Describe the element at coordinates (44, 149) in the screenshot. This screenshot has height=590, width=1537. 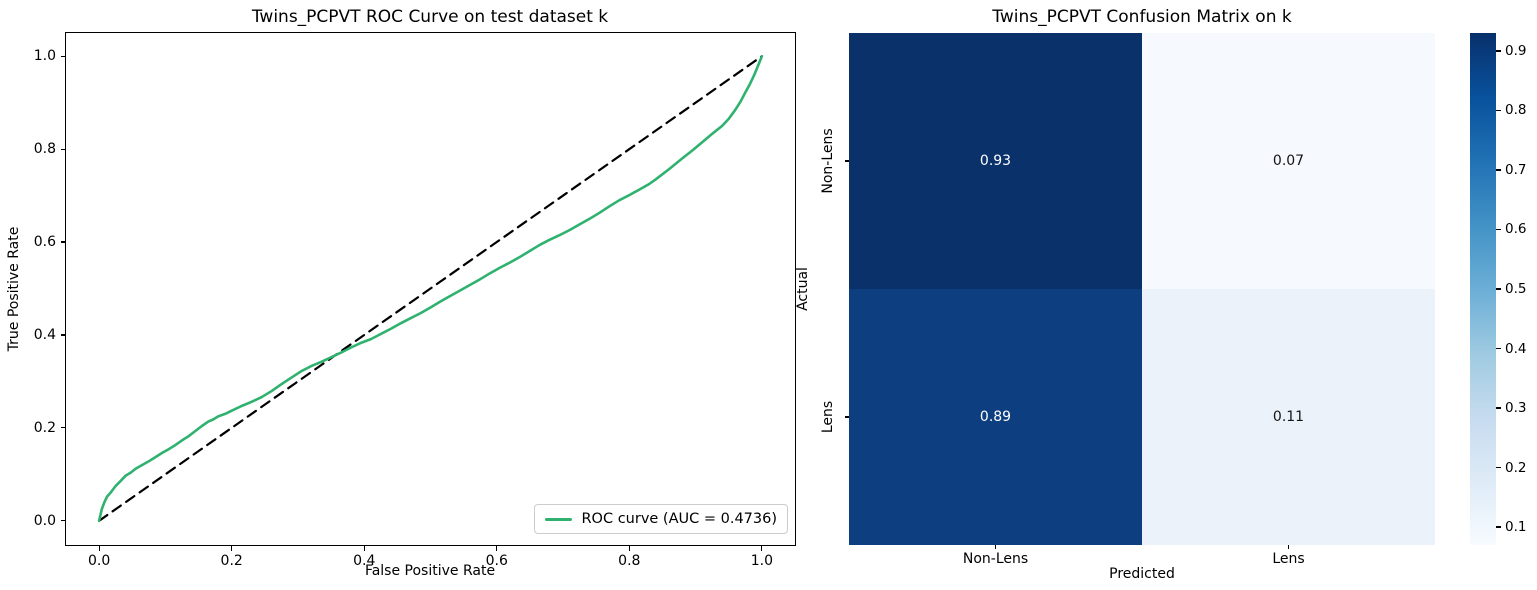
I see `roc-y-tick-label: 0.8` at that location.